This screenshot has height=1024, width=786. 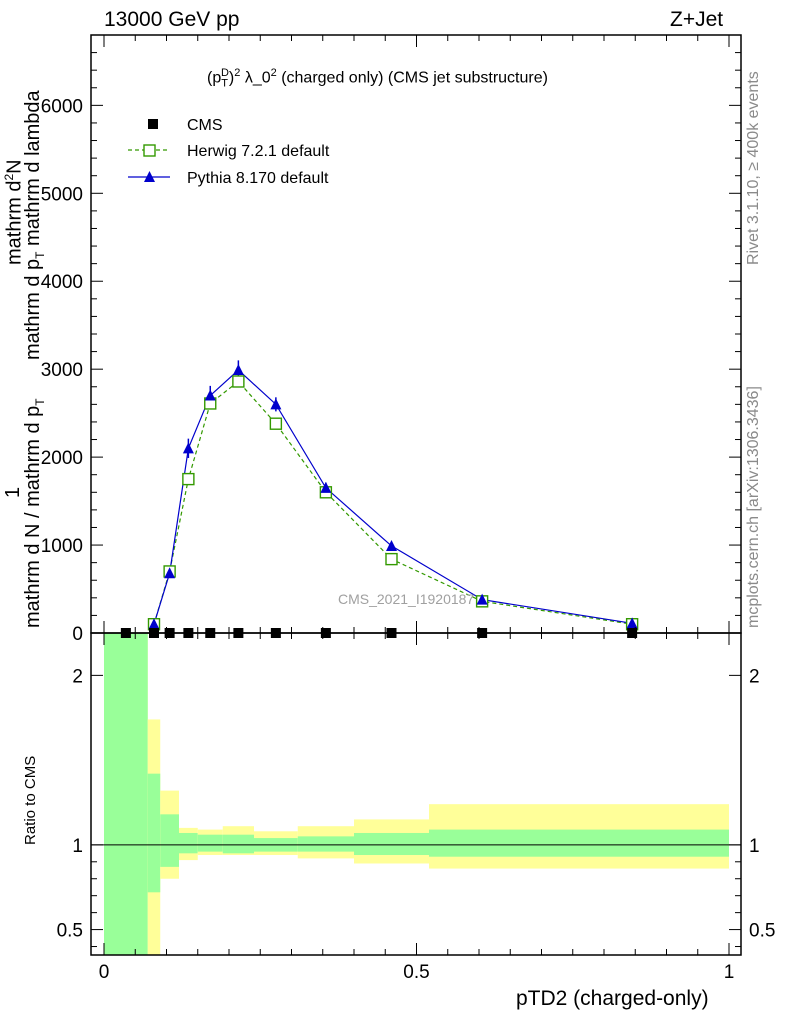 What do you see at coordinates (62, 282) in the screenshot?
I see `main-y-tick-label: 4000` at bounding box center [62, 282].